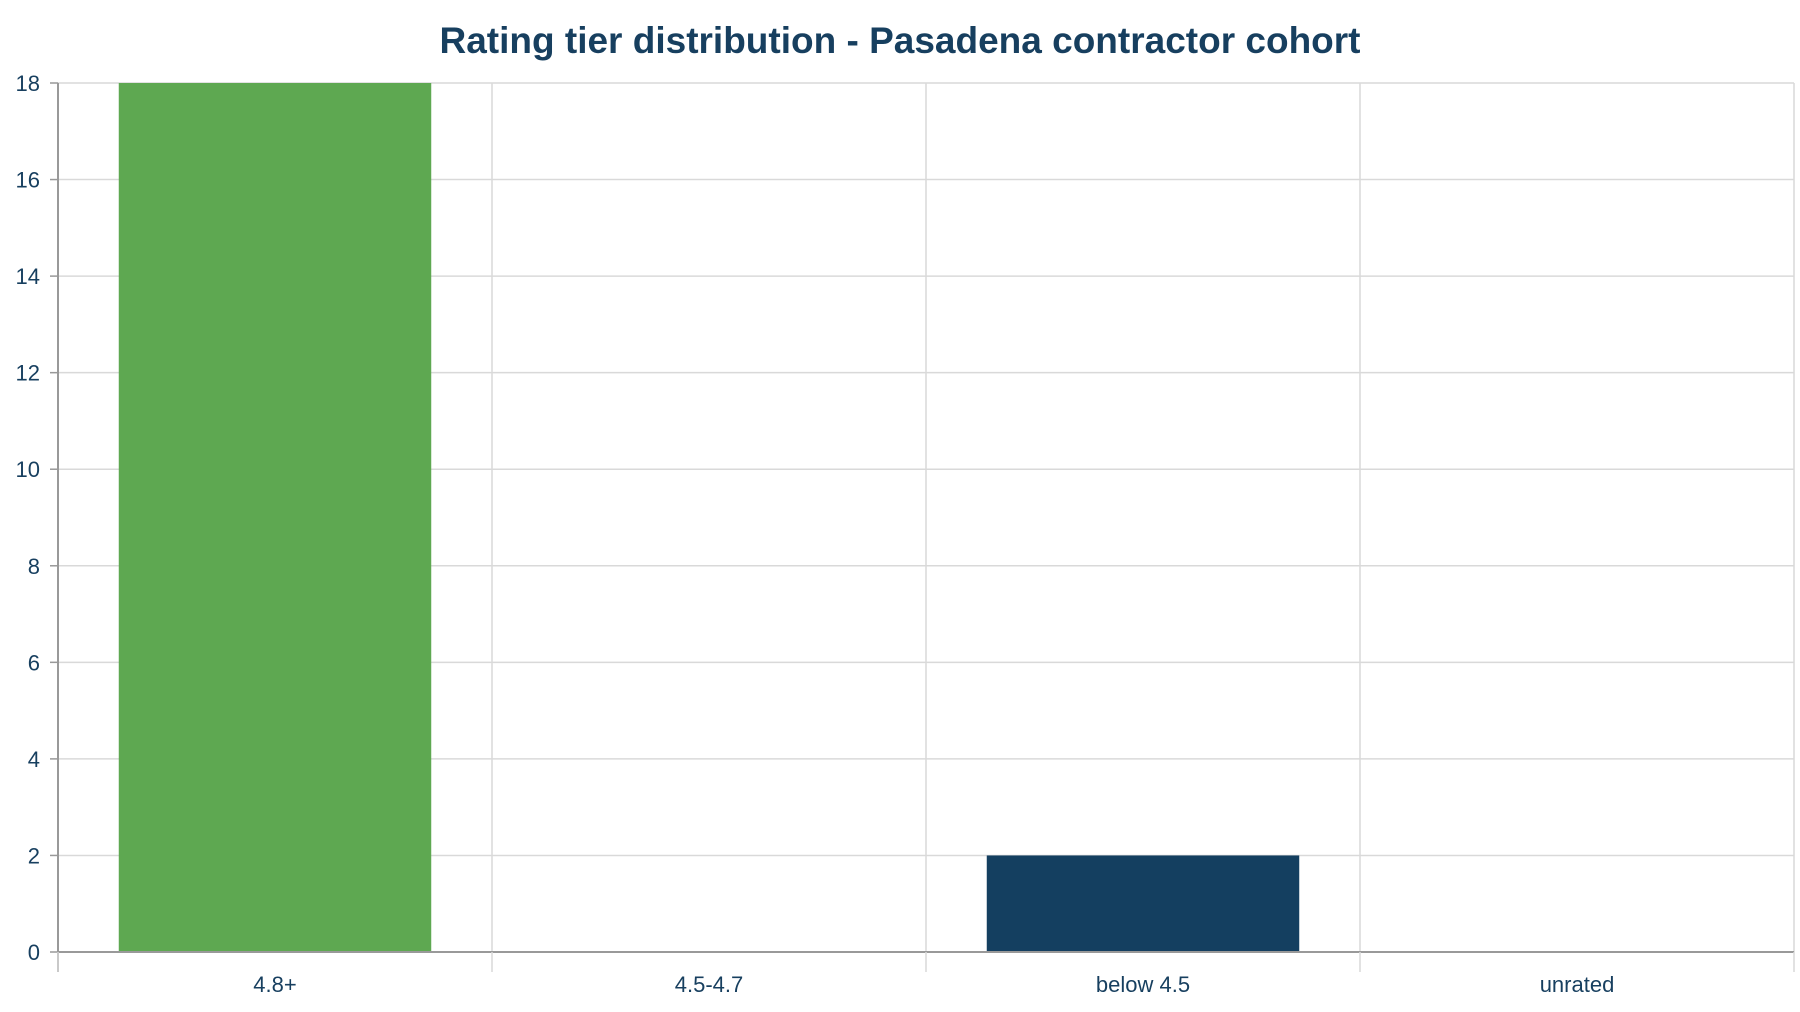 Image resolution: width=1800 pixels, height=1012 pixels. What do you see at coordinates (34, 855) in the screenshot?
I see `y-tick-label: 2` at bounding box center [34, 855].